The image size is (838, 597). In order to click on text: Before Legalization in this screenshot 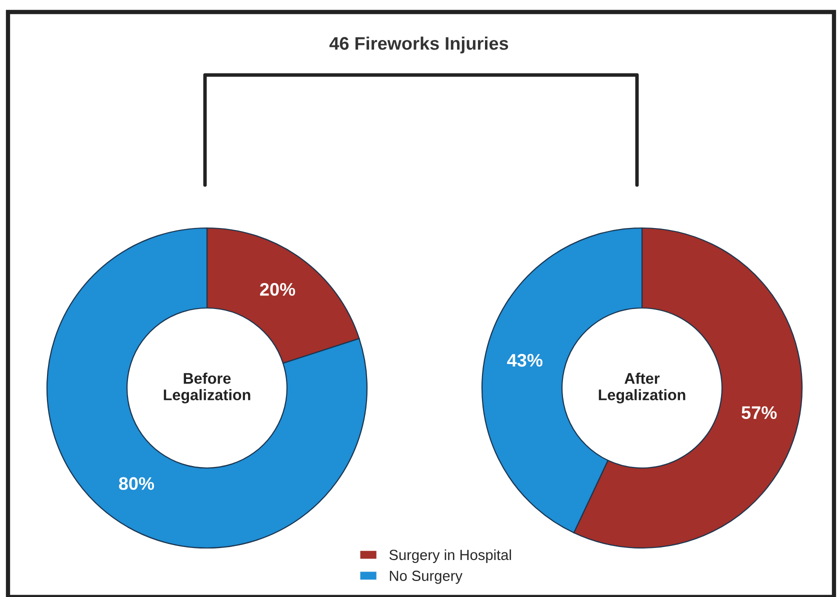, I will do `click(207, 388)`.